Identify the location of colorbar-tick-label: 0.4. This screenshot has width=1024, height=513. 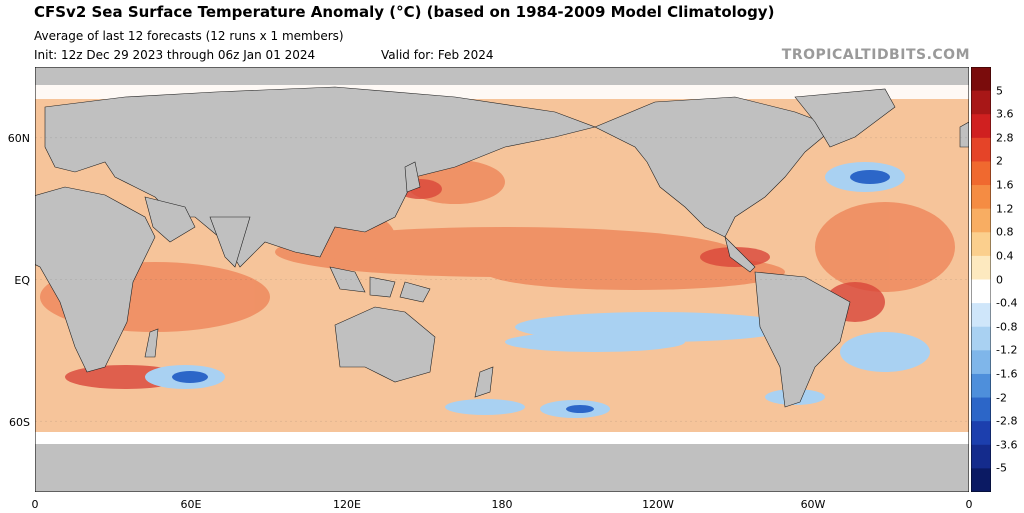
(1005, 256).